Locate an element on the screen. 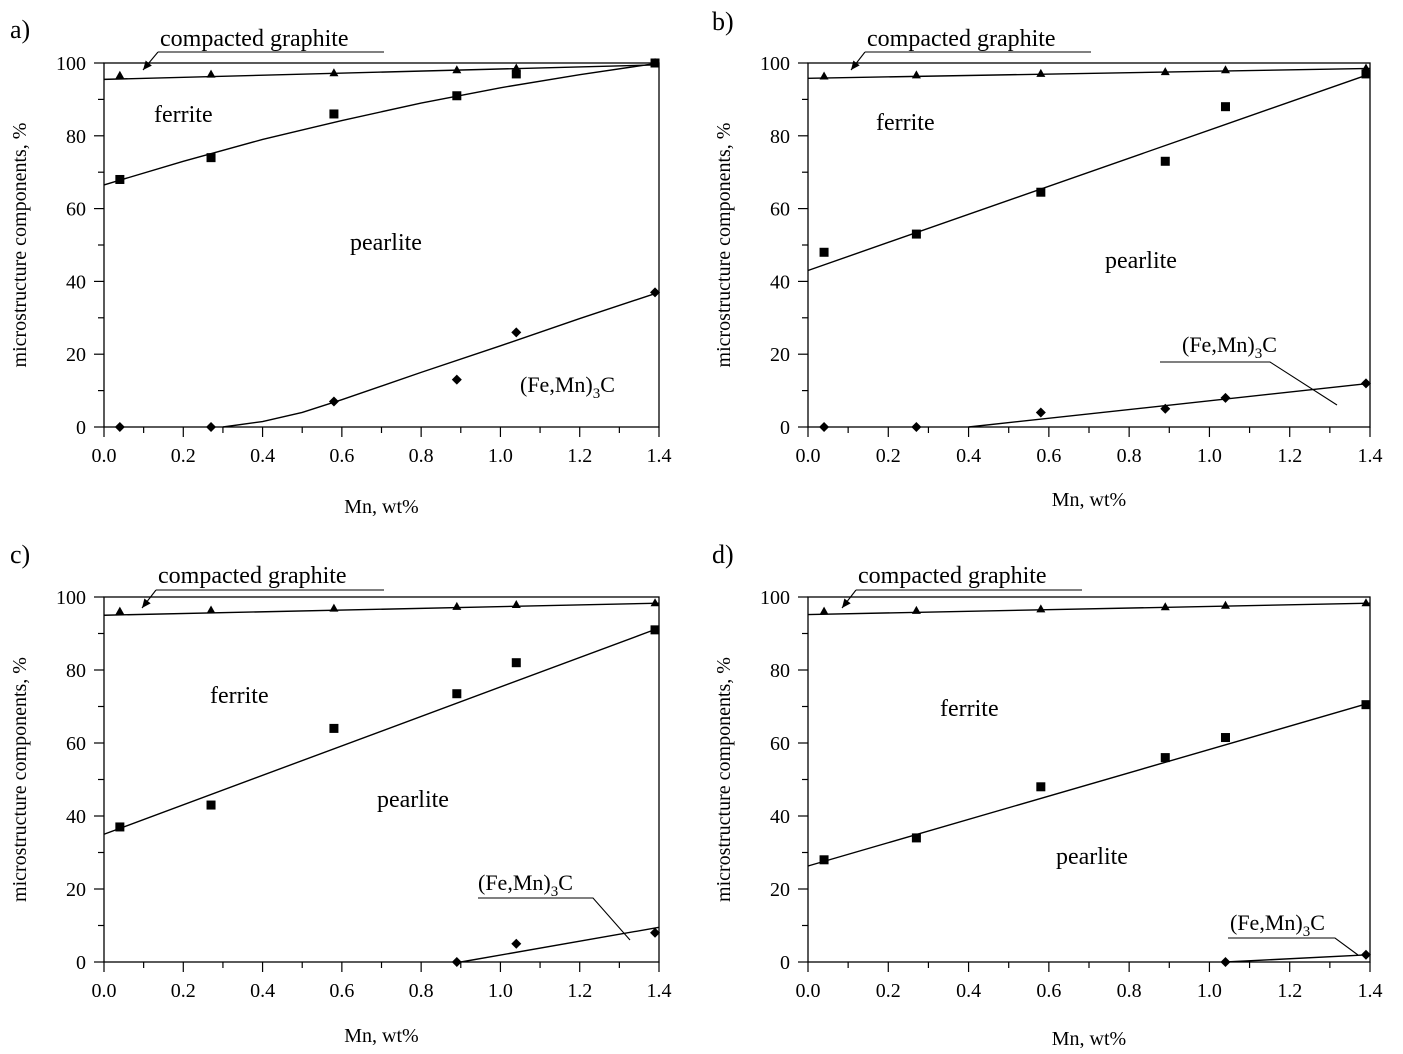 The height and width of the screenshot is (1054, 1403). panel-label: a) is located at coordinates (20, 29).